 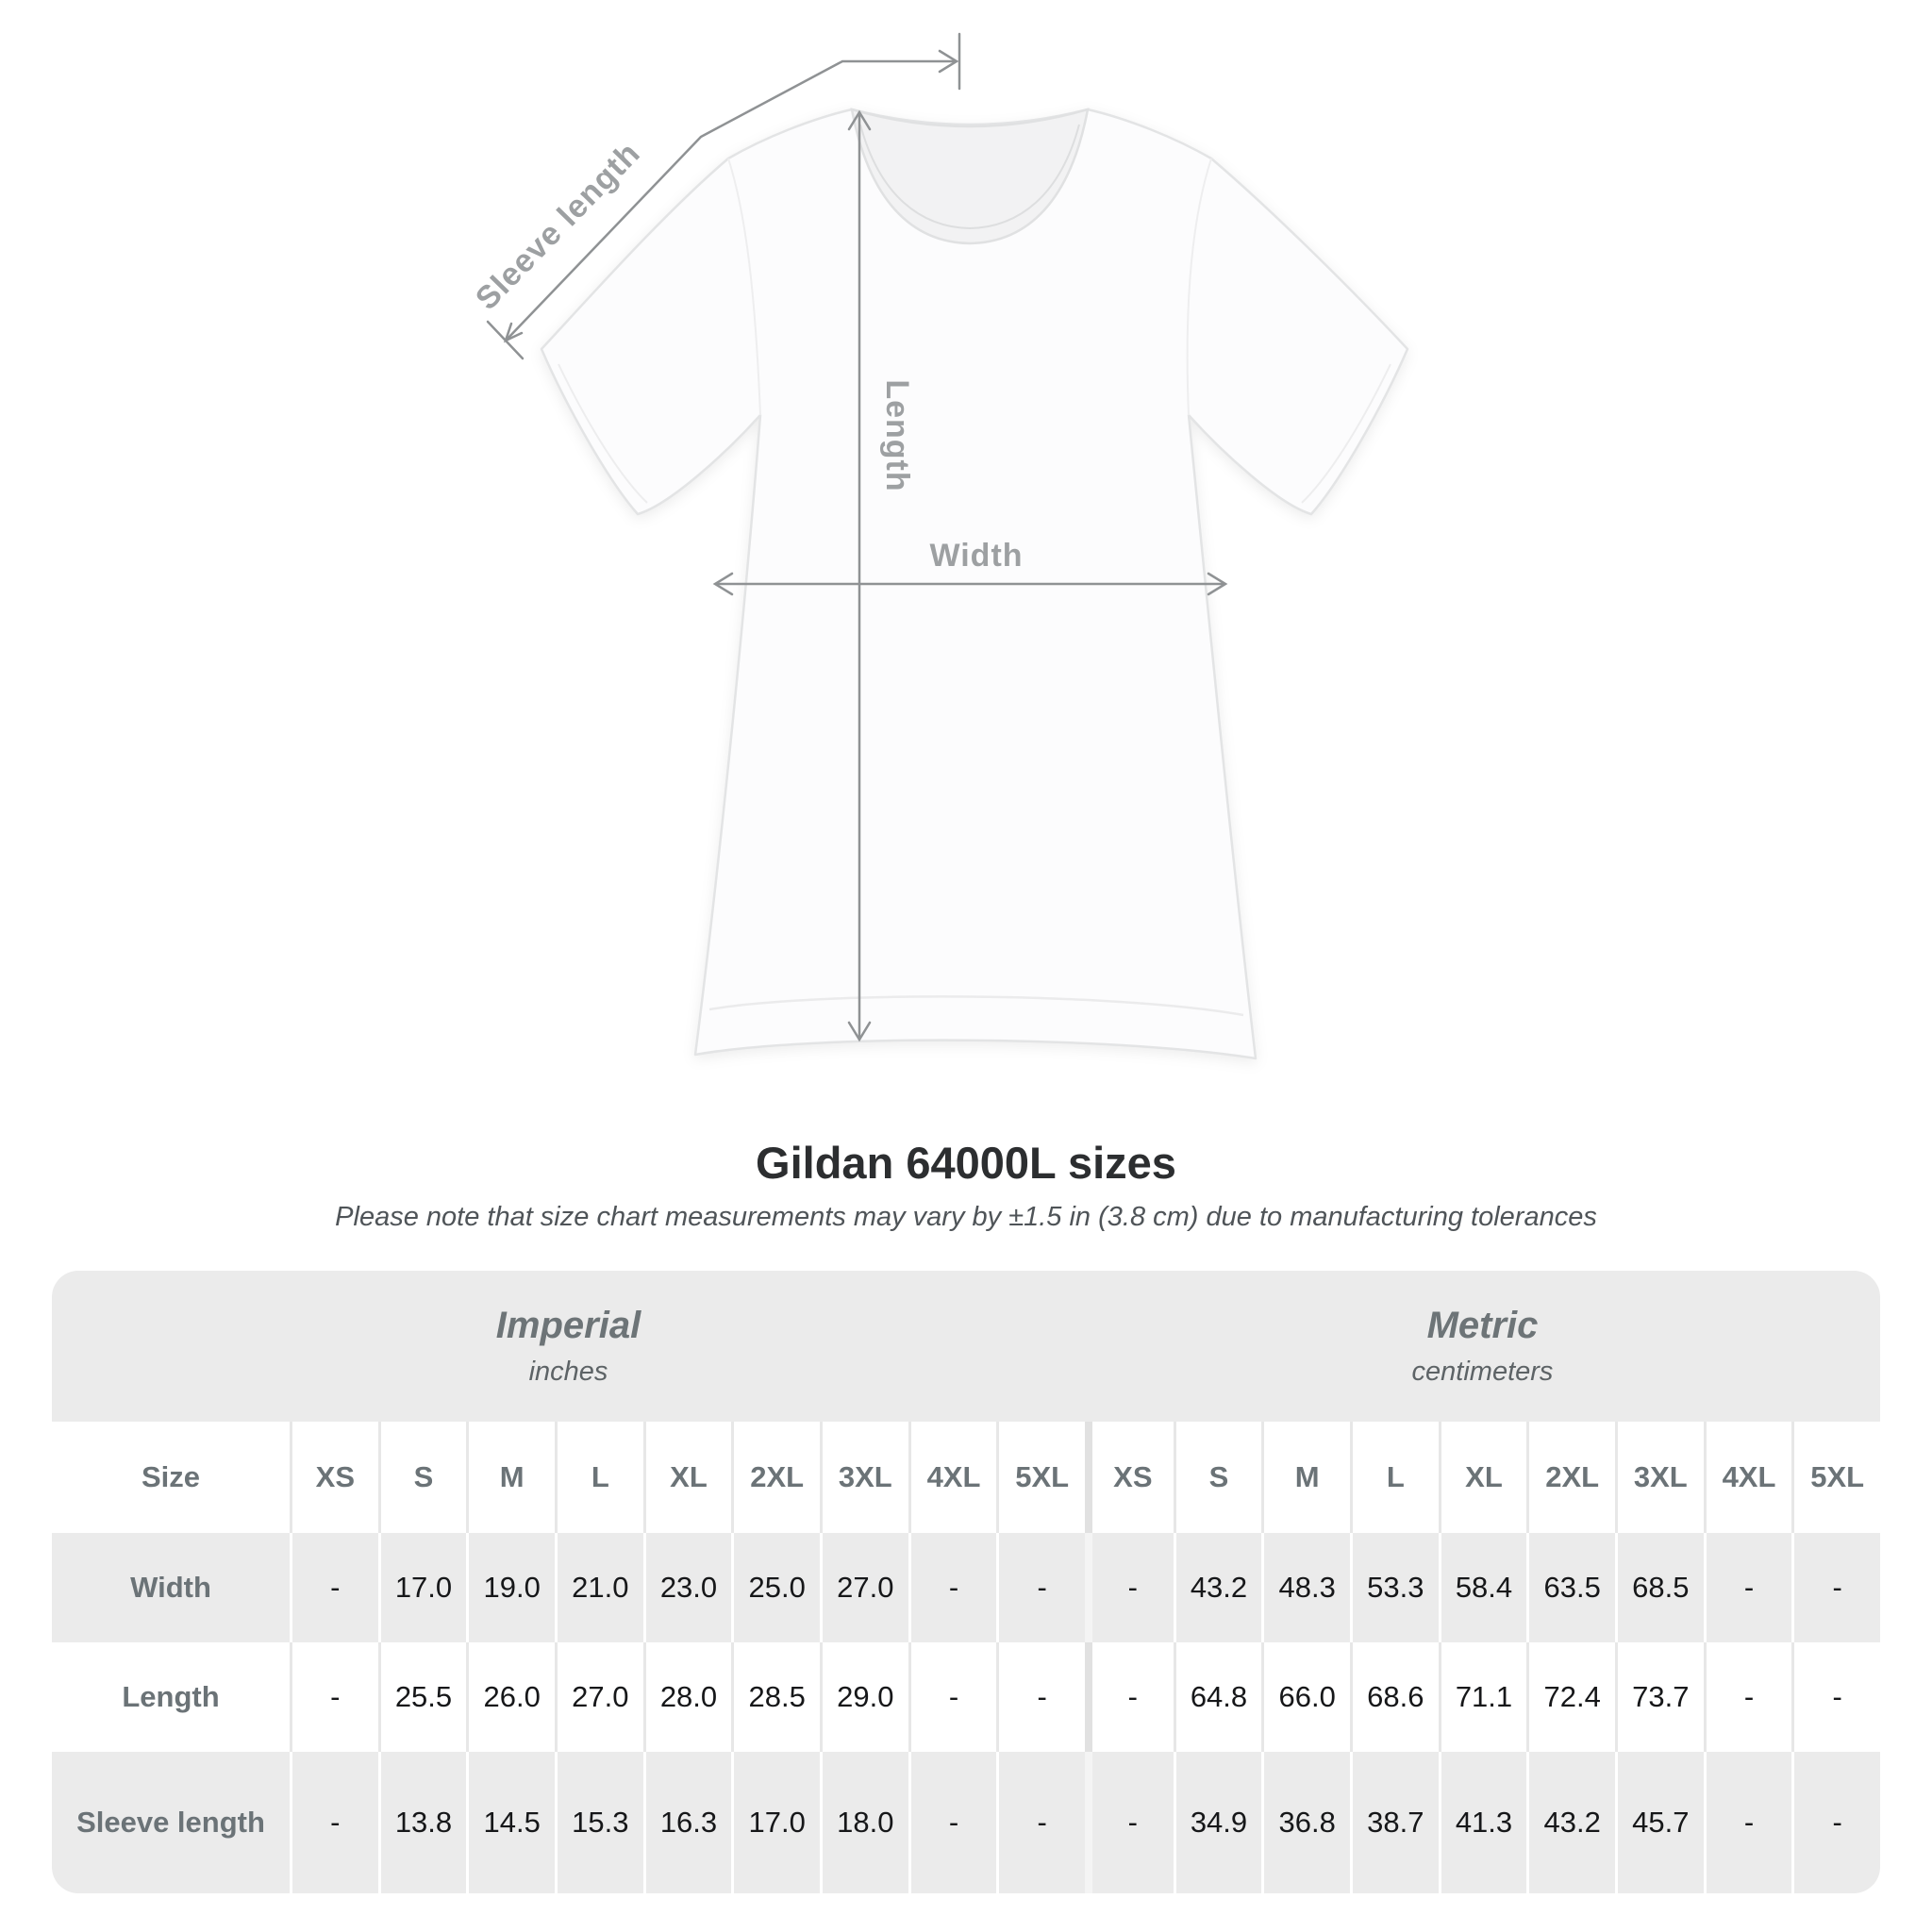 I want to click on width-arrow-right-icon, so click(x=1217, y=584).